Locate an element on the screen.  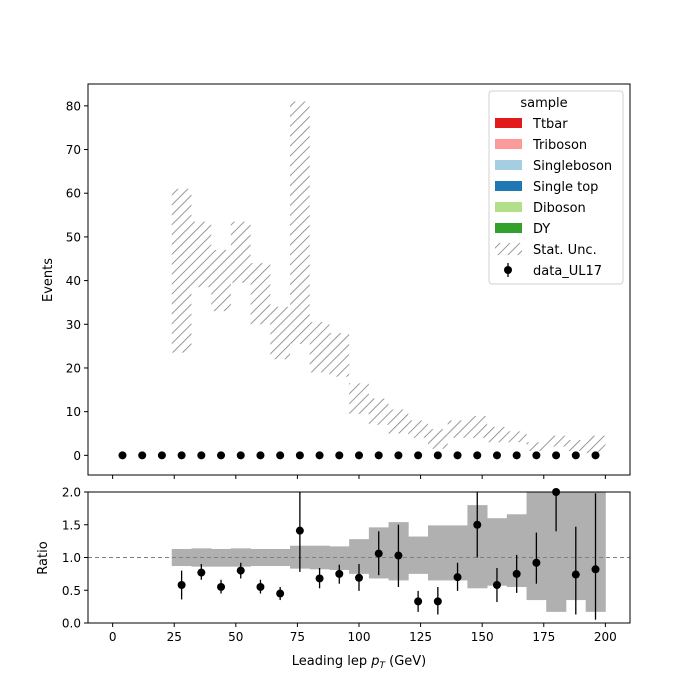
x-axis-label-sub: T is located at coordinates (382, 666).